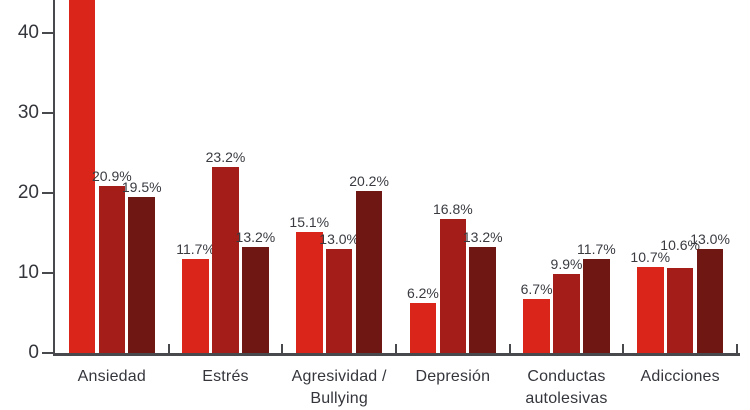  Describe the element at coordinates (680, 245) in the screenshot. I see `bar-value-label: 10.6%` at that location.